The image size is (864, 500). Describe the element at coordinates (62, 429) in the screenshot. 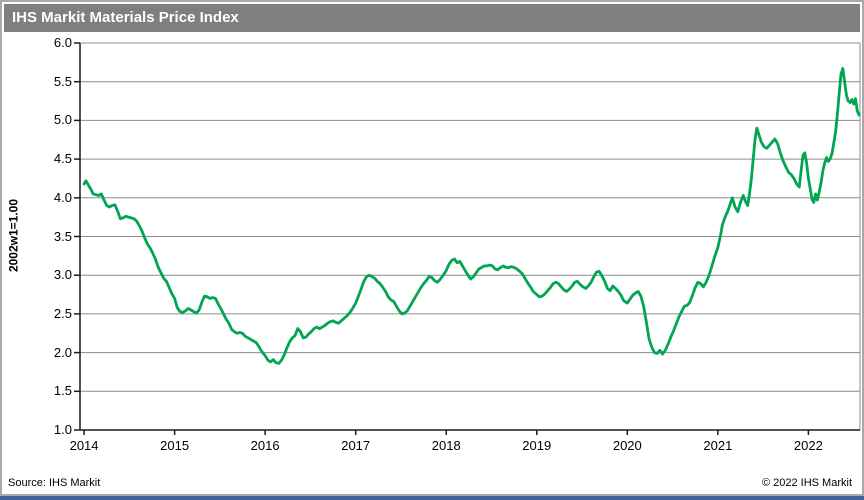

I see `y-tick-label: 1.0` at that location.